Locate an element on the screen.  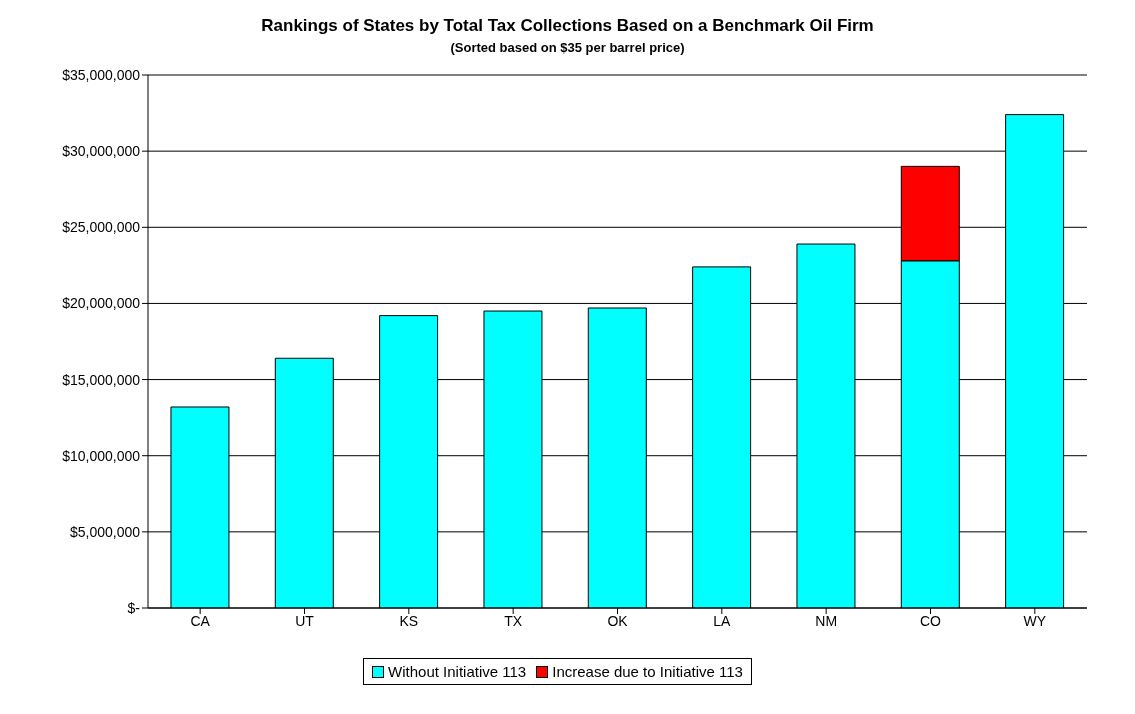
y-tick-label: $20,000,000 is located at coordinates (101, 303).